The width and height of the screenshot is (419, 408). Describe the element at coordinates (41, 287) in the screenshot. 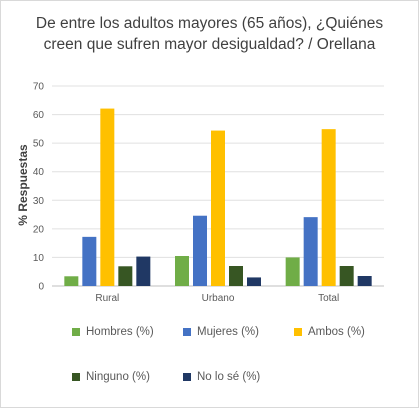

I see `y-tick-label-0: 0` at that location.